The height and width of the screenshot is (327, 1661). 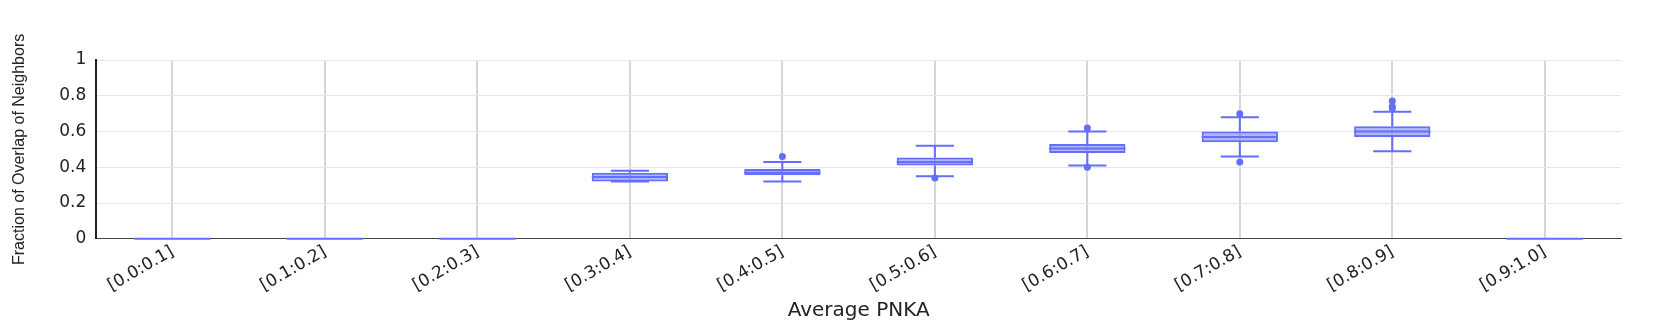 I want to click on y-tick-label: 0, so click(x=81, y=237).